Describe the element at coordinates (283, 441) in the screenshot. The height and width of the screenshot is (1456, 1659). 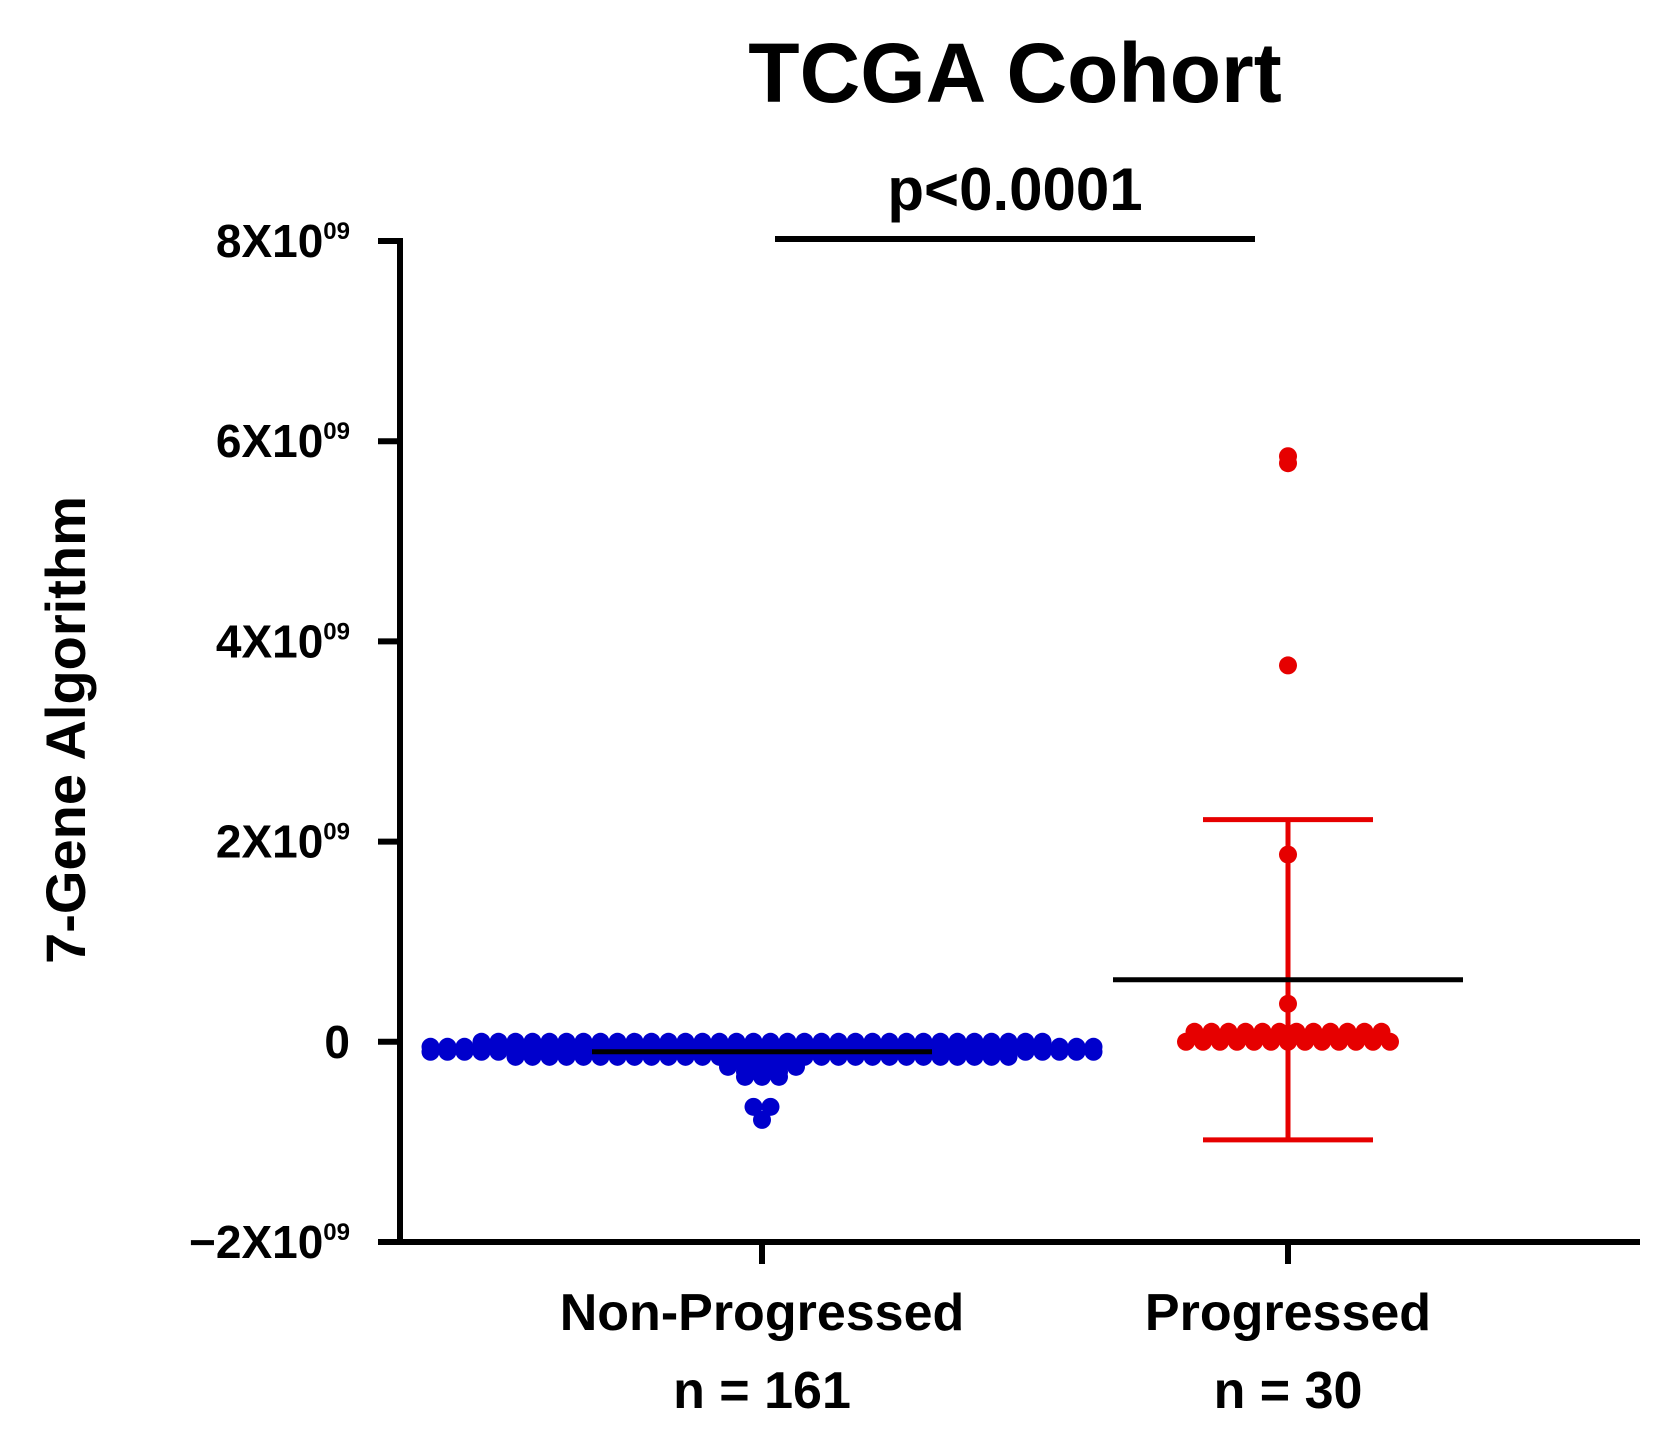
I see `y-tick-label: 6X1009` at that location.